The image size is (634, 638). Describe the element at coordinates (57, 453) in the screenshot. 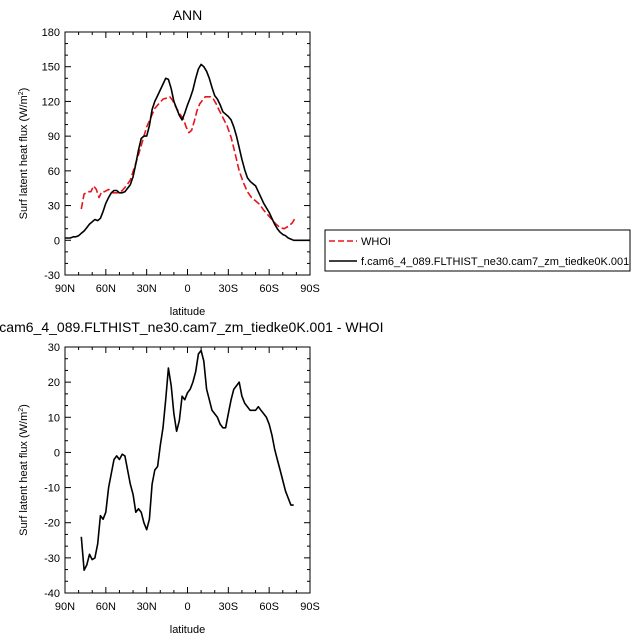

I see `chart-2-y-tick-label: 0` at that location.